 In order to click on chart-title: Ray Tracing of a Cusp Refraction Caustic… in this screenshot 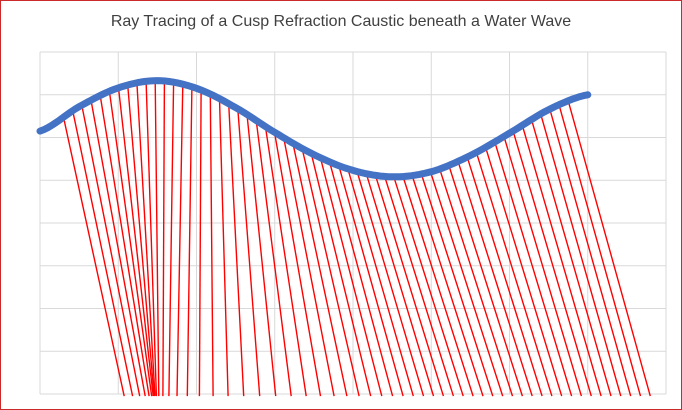, I will do `click(341, 21)`.